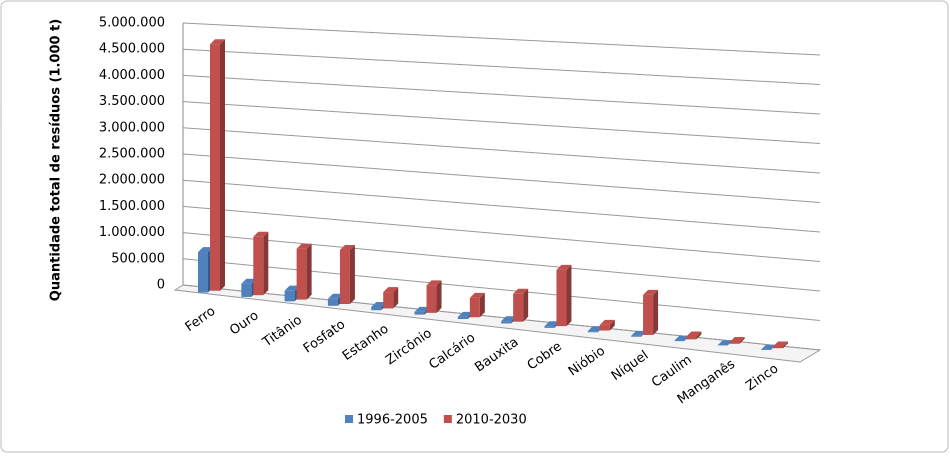  Describe the element at coordinates (132, 101) in the screenshot. I see `y-tick-label: 3.500.000` at that location.